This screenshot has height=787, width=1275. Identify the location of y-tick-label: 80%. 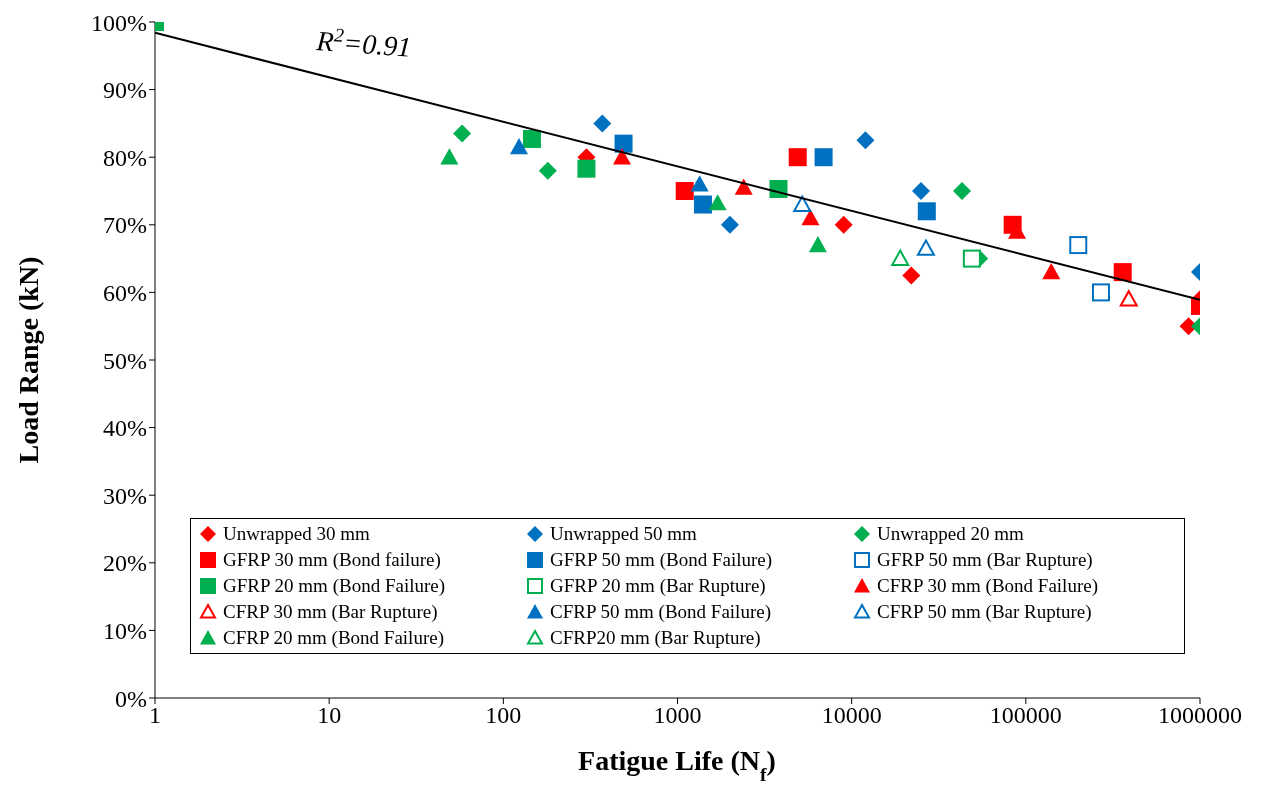
(125, 157).